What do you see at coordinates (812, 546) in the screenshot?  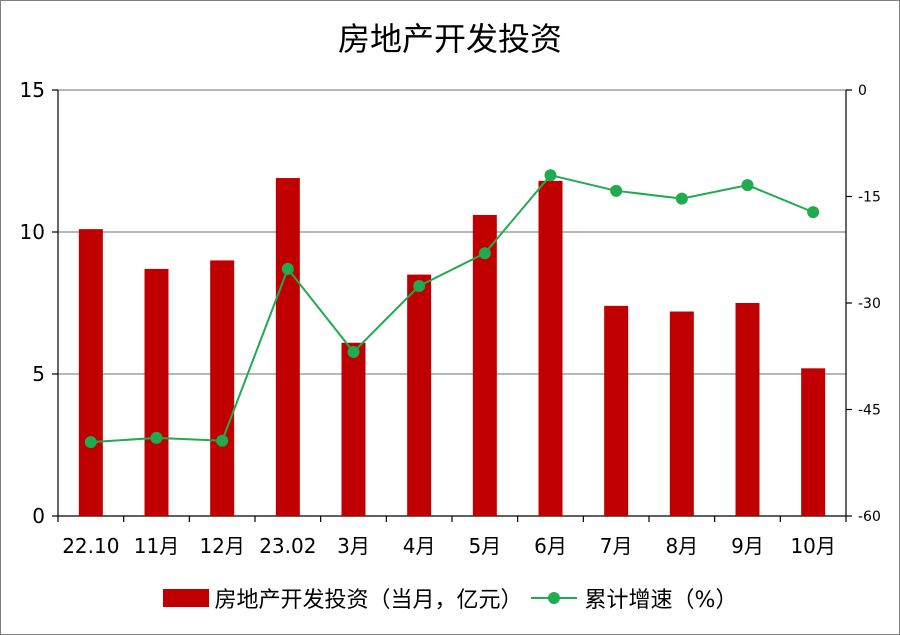 I see `x-tick-label: 10月` at bounding box center [812, 546].